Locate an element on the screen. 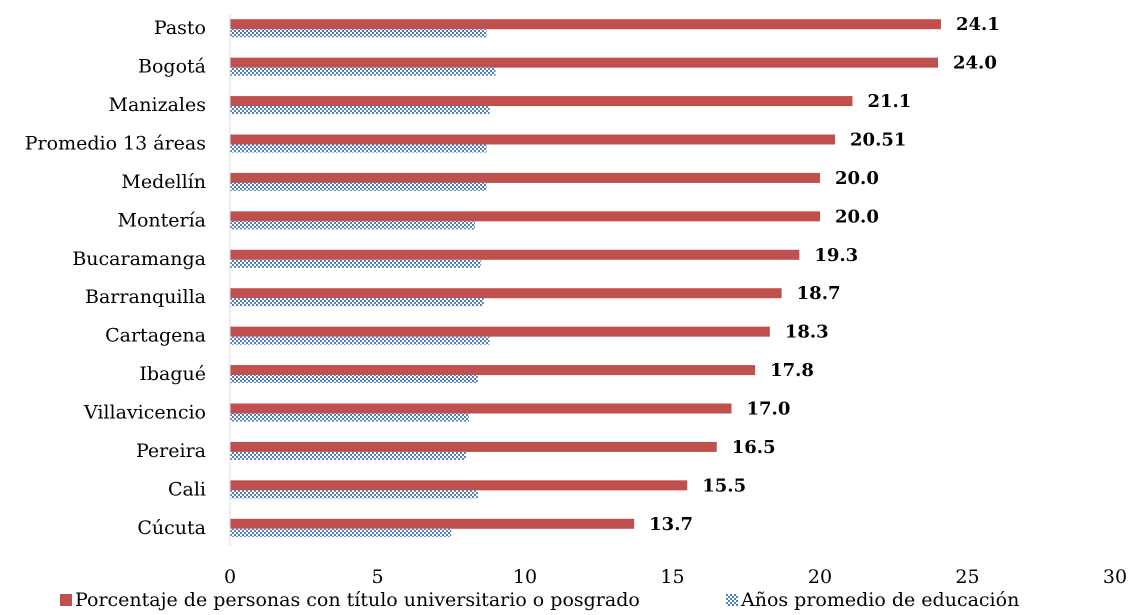 Image resolution: width=1130 pixels, height=615 pixels. legend-swatch-university-degree is located at coordinates (66, 600).